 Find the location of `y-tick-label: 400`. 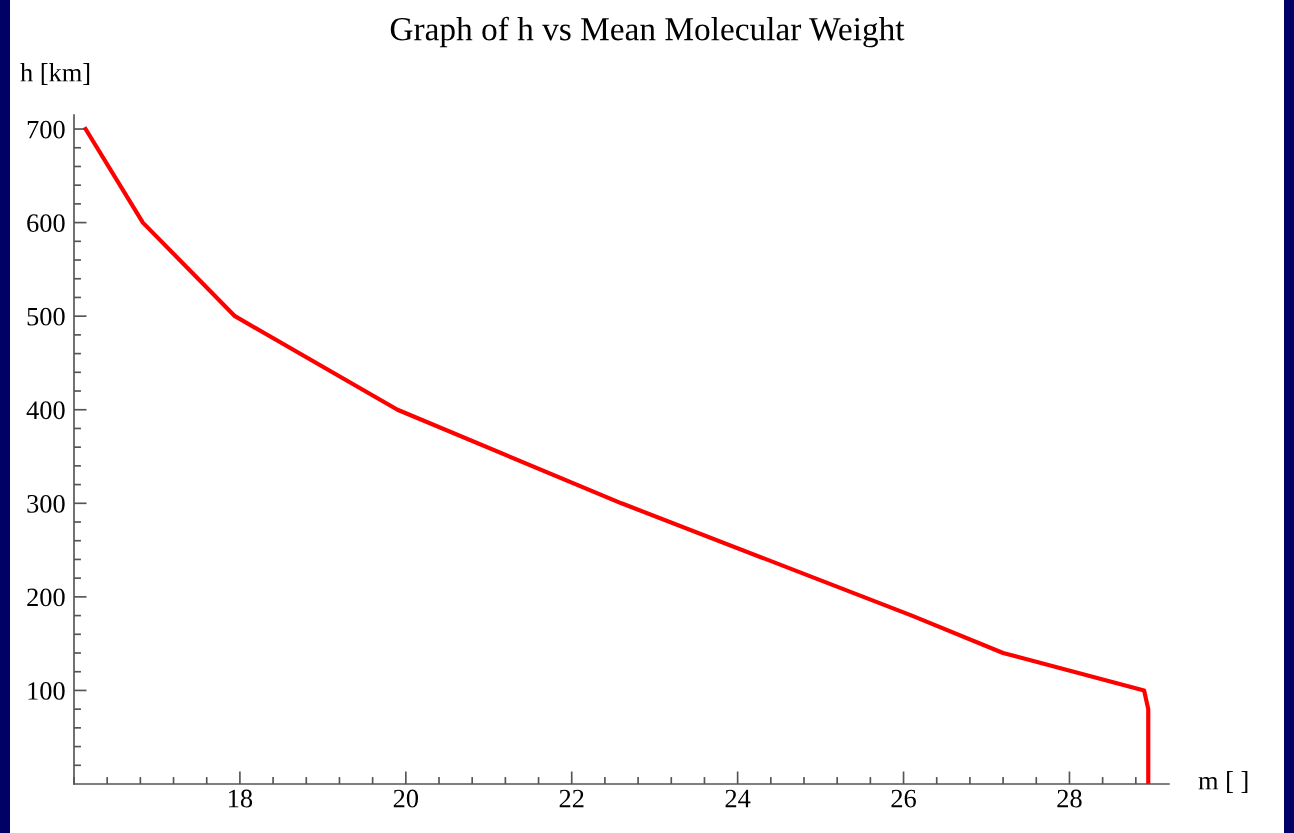

y-tick-label: 400 is located at coordinates (45, 410).